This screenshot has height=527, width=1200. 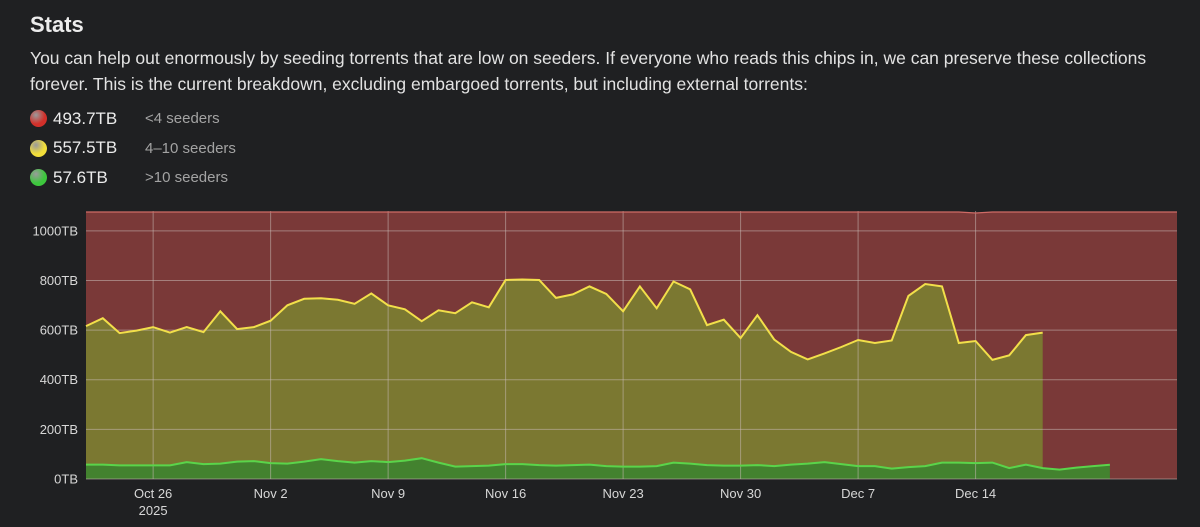 What do you see at coordinates (623, 493) in the screenshot?
I see `x-tick-label: Nov 23` at bounding box center [623, 493].